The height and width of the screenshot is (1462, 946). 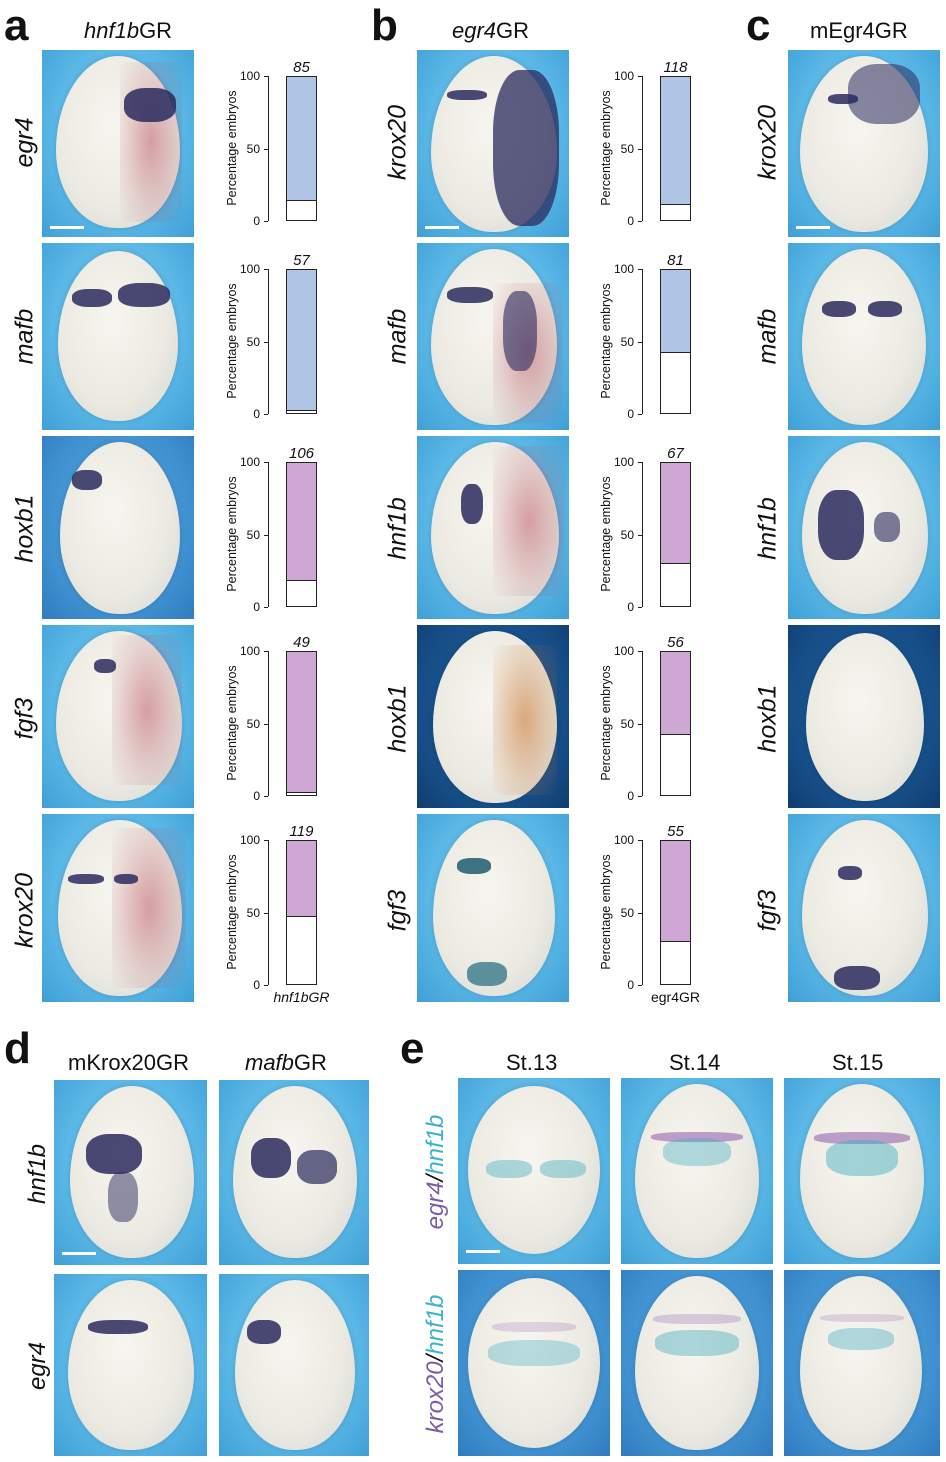 What do you see at coordinates (24, 142) in the screenshot?
I see `gene-label-a-1: egr4` at bounding box center [24, 142].